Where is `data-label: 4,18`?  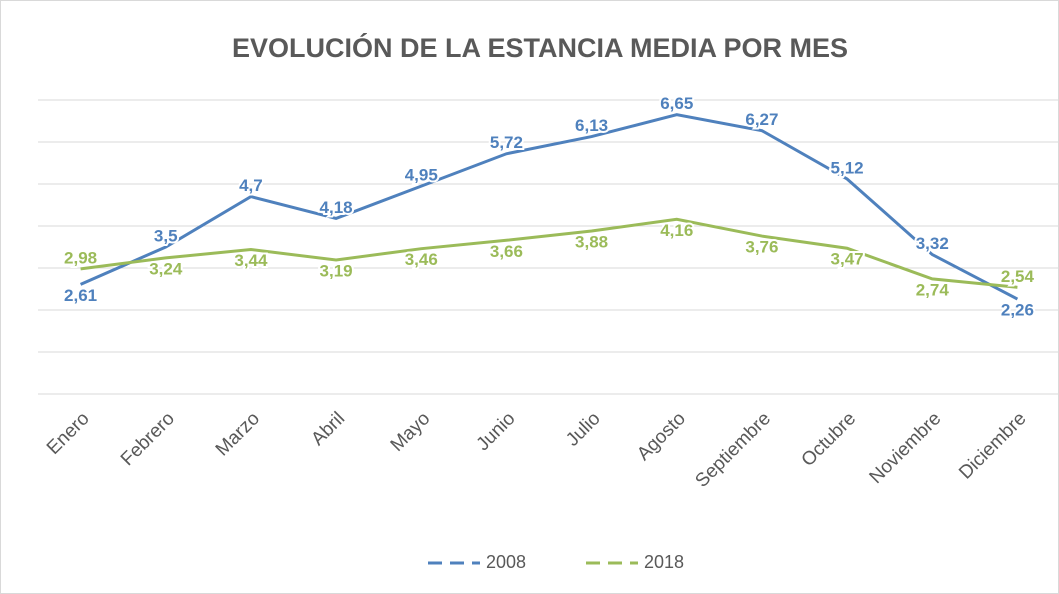 data-label: 4,18 is located at coordinates (336, 207).